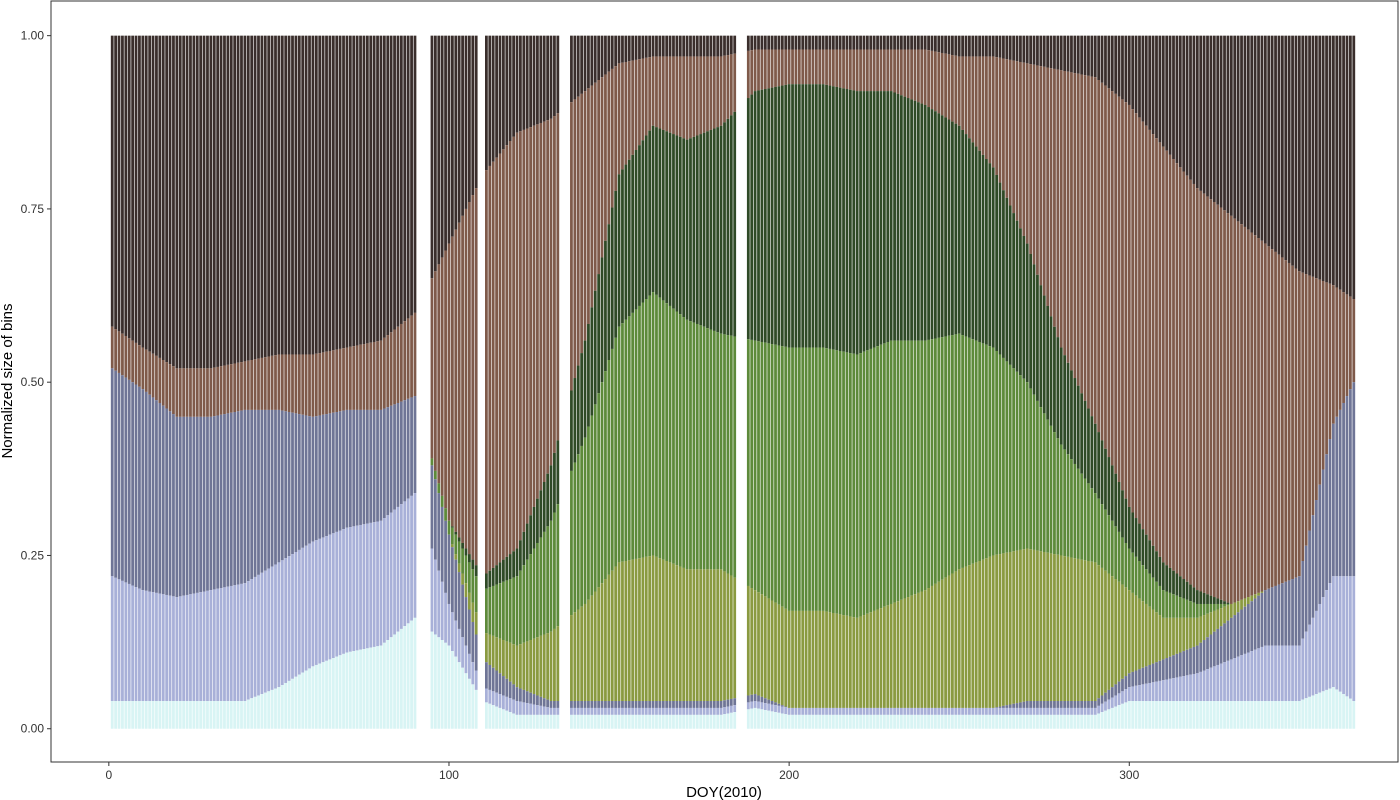  Describe the element at coordinates (108, 775) in the screenshot. I see `x-tick-label: 0` at that location.